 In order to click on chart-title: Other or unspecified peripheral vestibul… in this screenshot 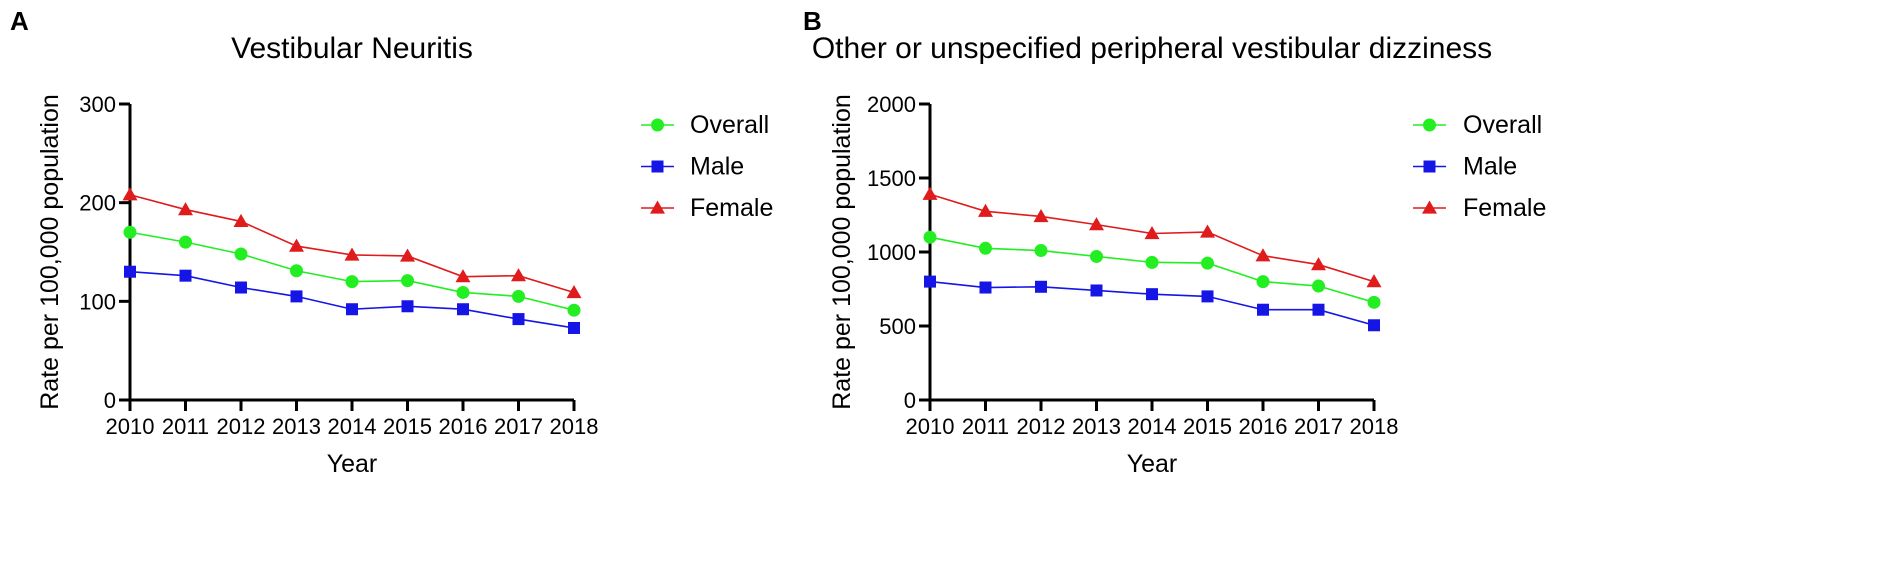, I will do `click(1152, 48)`.